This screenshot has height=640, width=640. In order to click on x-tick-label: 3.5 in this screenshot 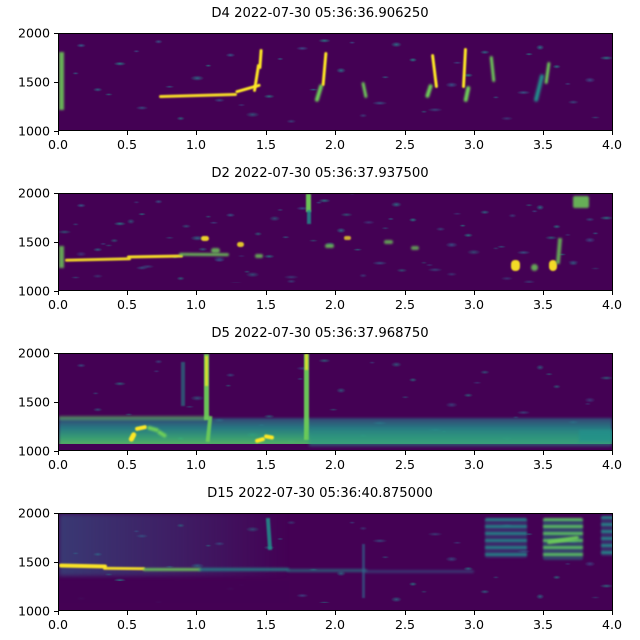, I will do `click(543, 144)`.